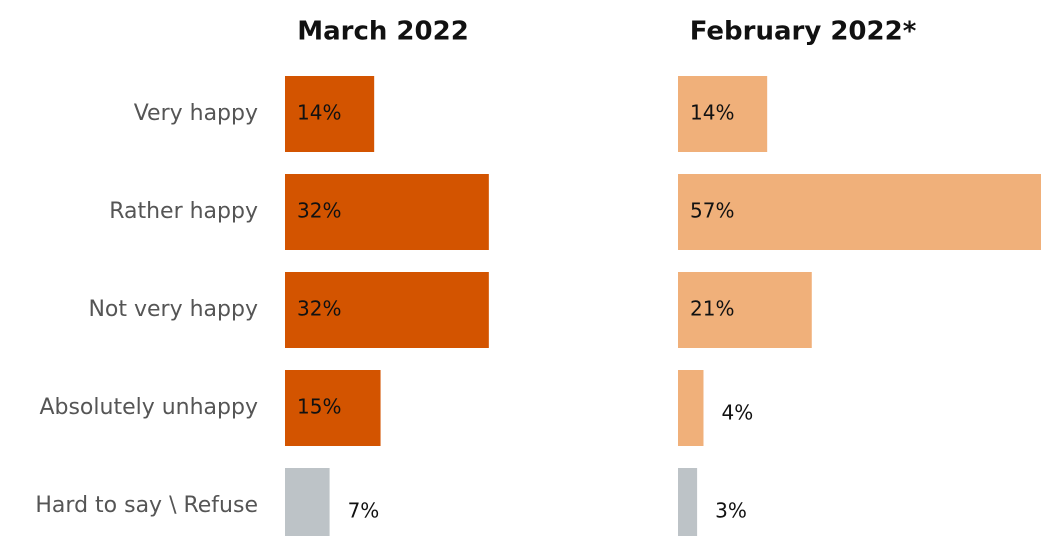  Describe the element at coordinates (148, 407) in the screenshot. I see `category-label: Absolutely unhappy` at that location.